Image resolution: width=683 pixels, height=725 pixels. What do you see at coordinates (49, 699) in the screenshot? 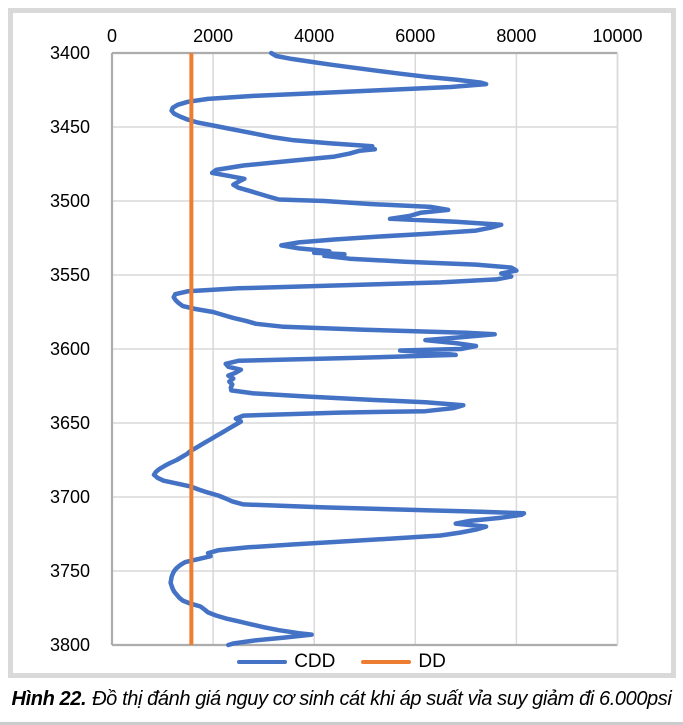
I see `figure-caption-label: Hình 22.` at bounding box center [49, 699].